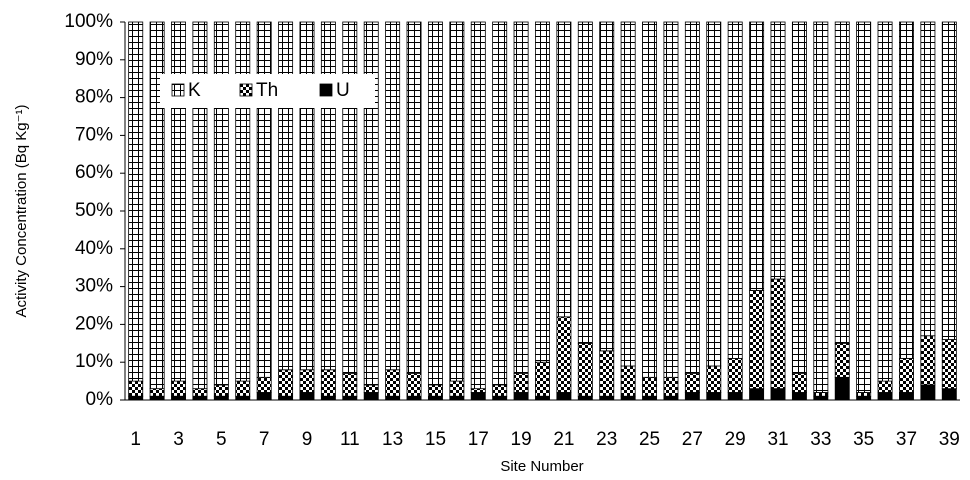 This screenshot has width=970, height=480. I want to click on y-tick-label: 50%, so click(94, 210).